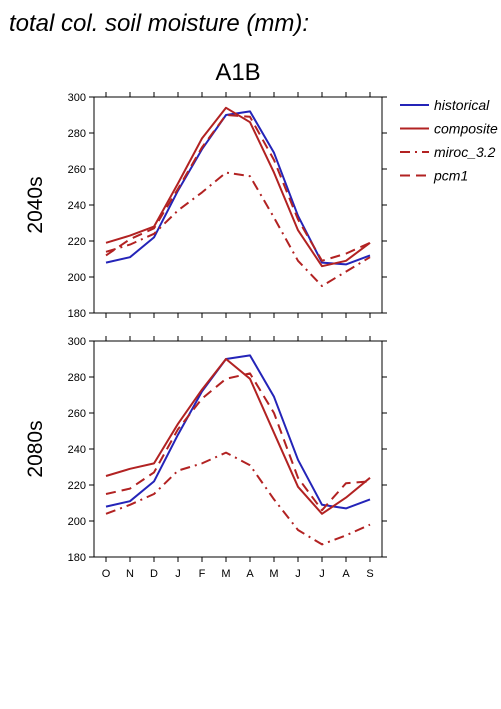 The width and height of the screenshot is (501, 709). What do you see at coordinates (202, 574) in the screenshot?
I see `x-tick-label: F` at bounding box center [202, 574].